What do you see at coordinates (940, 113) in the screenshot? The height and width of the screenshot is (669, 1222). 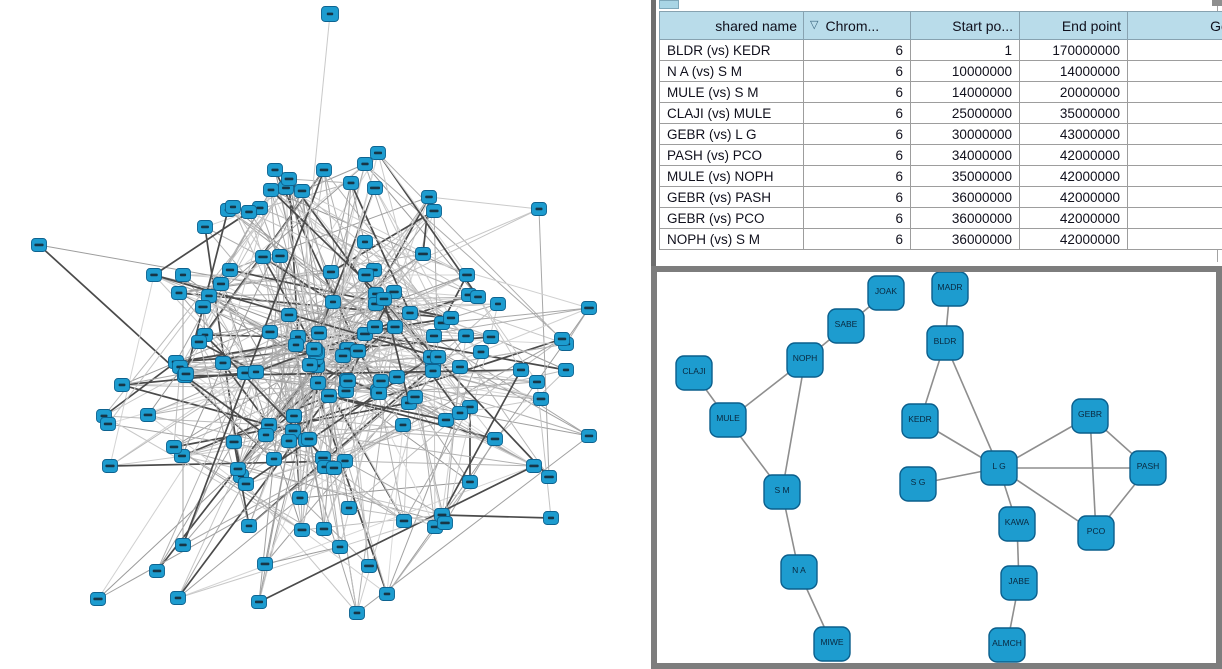 I see `table-row: CLAJI (vs) MULE625000000350000005.9` at bounding box center [940, 113].